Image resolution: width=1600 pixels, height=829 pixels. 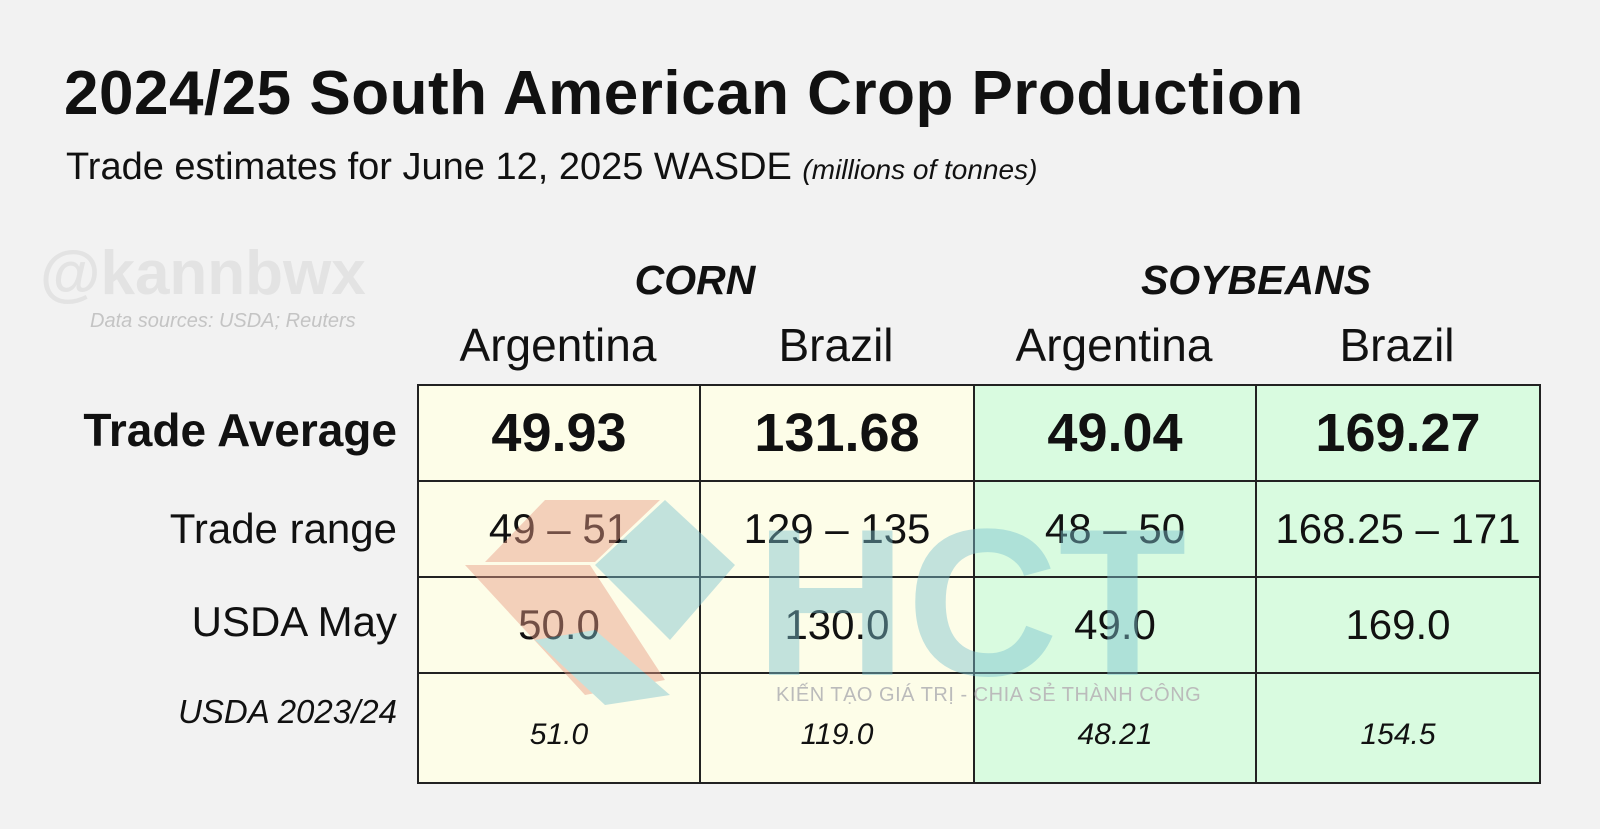 What do you see at coordinates (1114, 345) in the screenshot?
I see `column-header-soy-argentina: Argentina` at bounding box center [1114, 345].